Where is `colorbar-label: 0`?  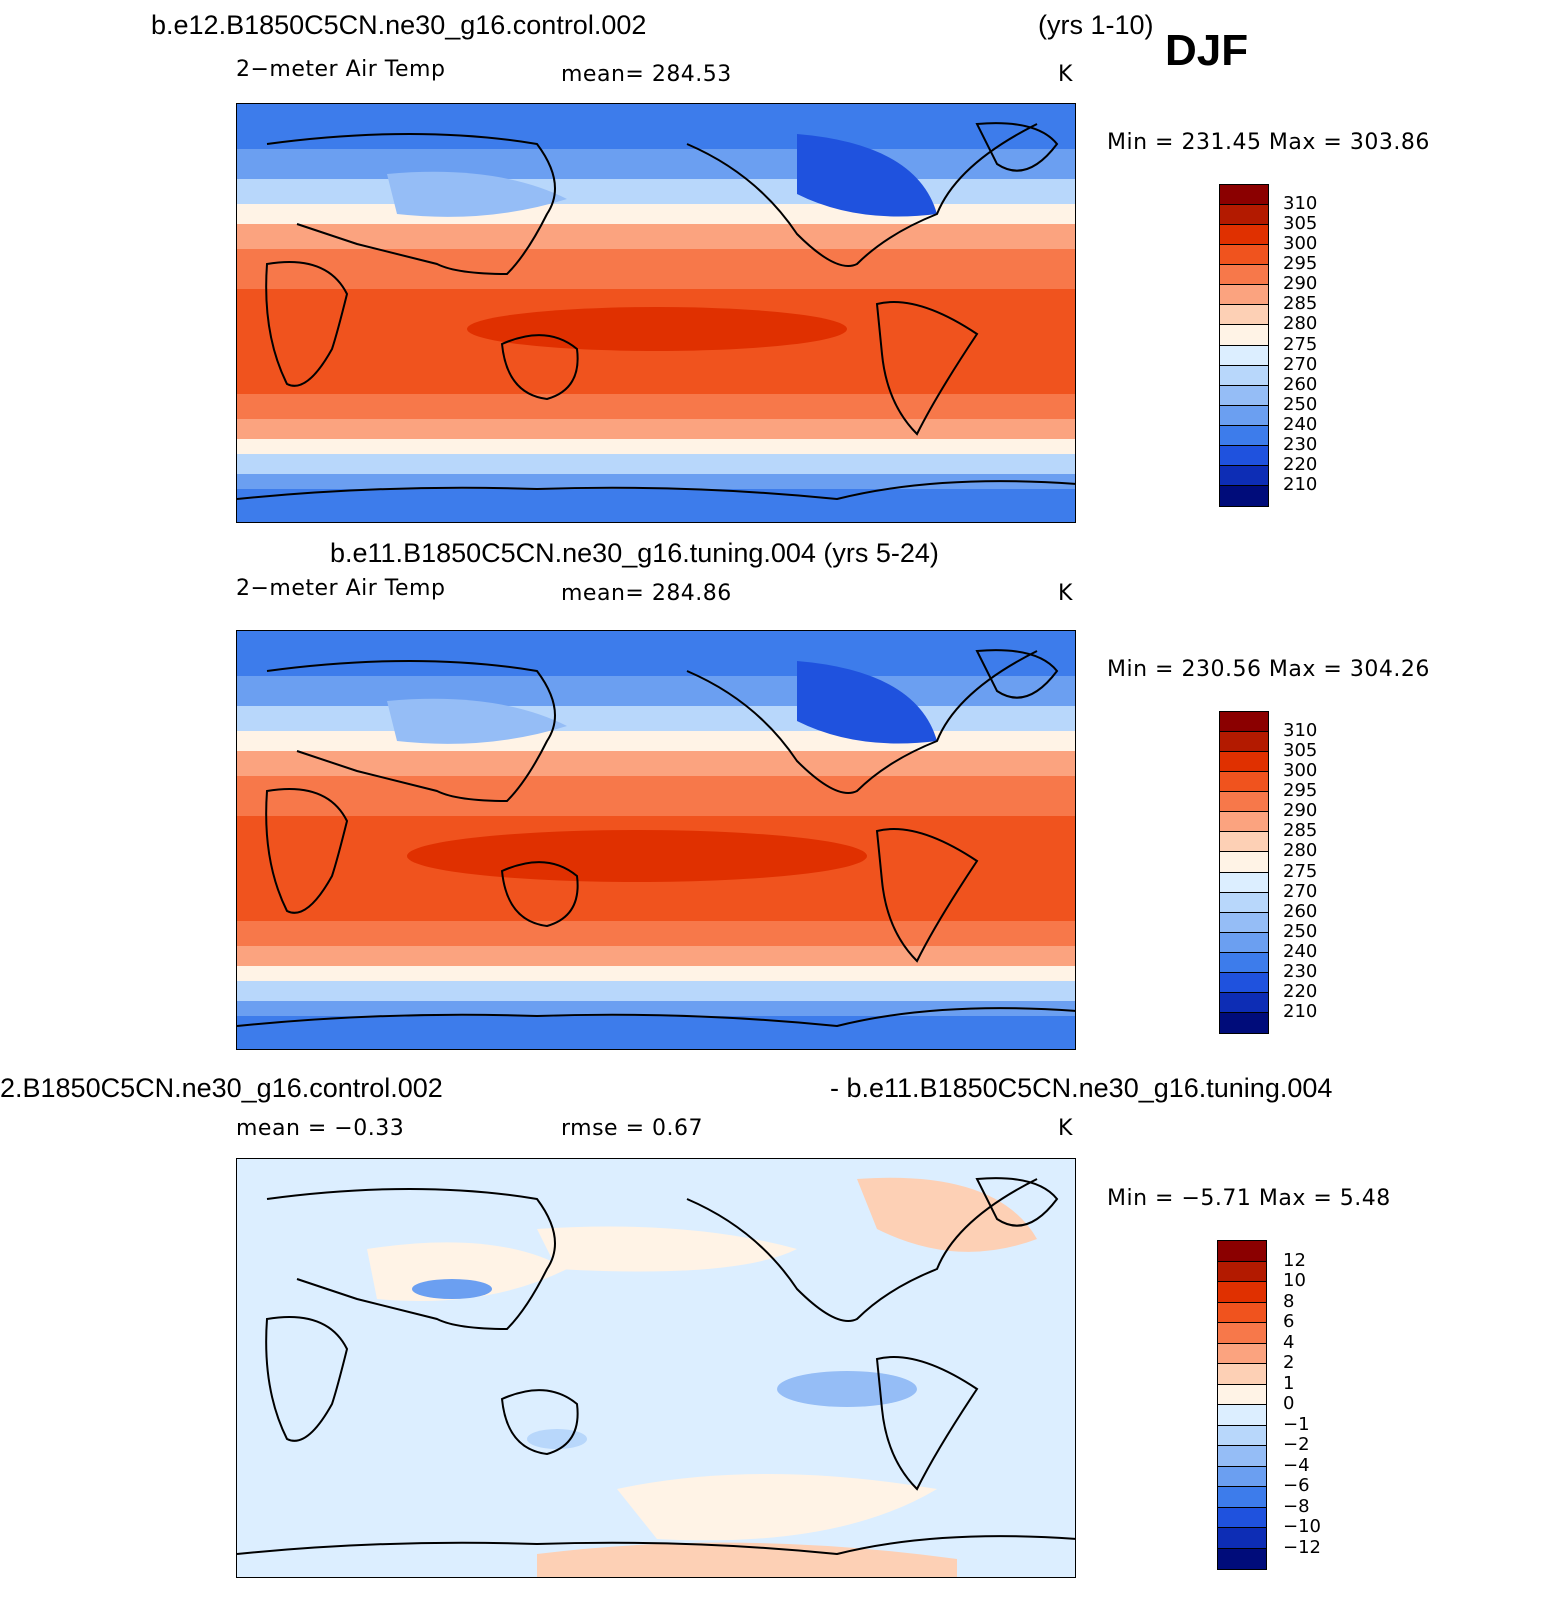
colorbar-label: 0 is located at coordinates (1289, 1403).